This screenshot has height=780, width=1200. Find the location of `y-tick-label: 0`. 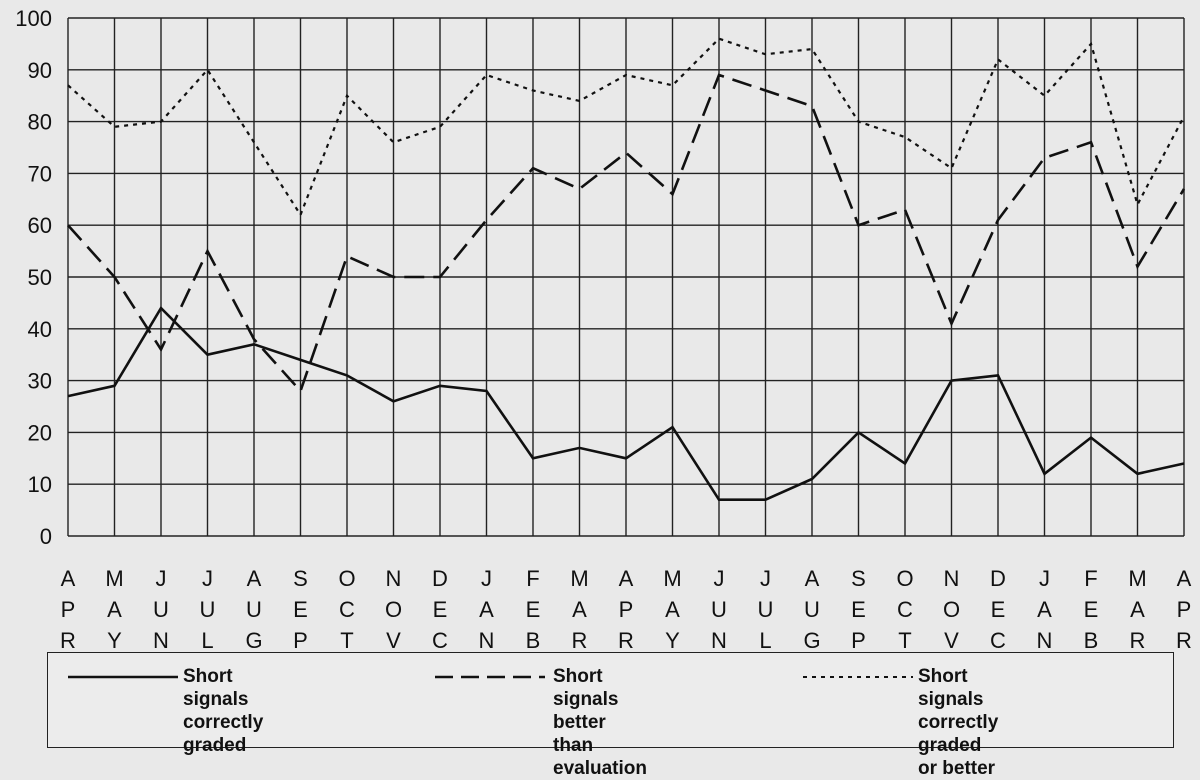

y-tick-label: 0 is located at coordinates (46, 536).